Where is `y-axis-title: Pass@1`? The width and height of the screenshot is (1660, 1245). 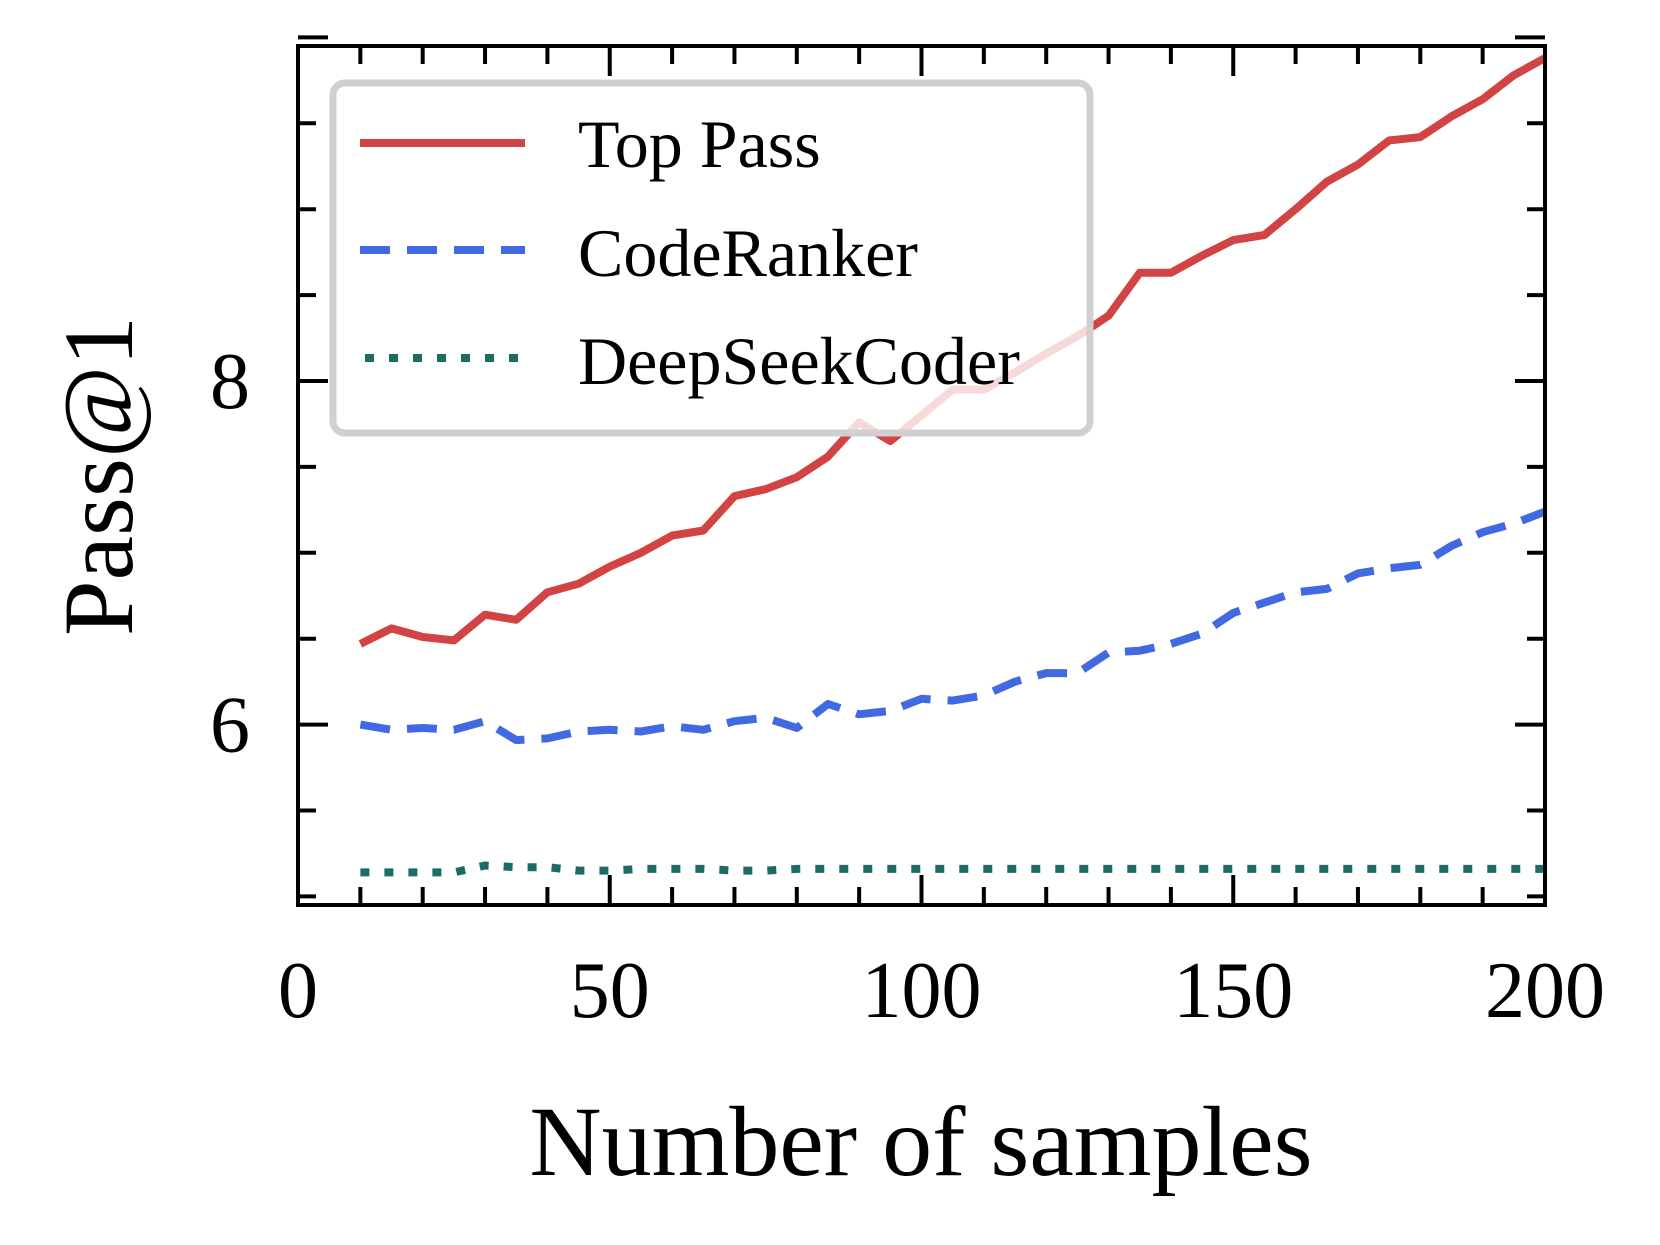 y-axis-title: Pass@1 is located at coordinates (98, 476).